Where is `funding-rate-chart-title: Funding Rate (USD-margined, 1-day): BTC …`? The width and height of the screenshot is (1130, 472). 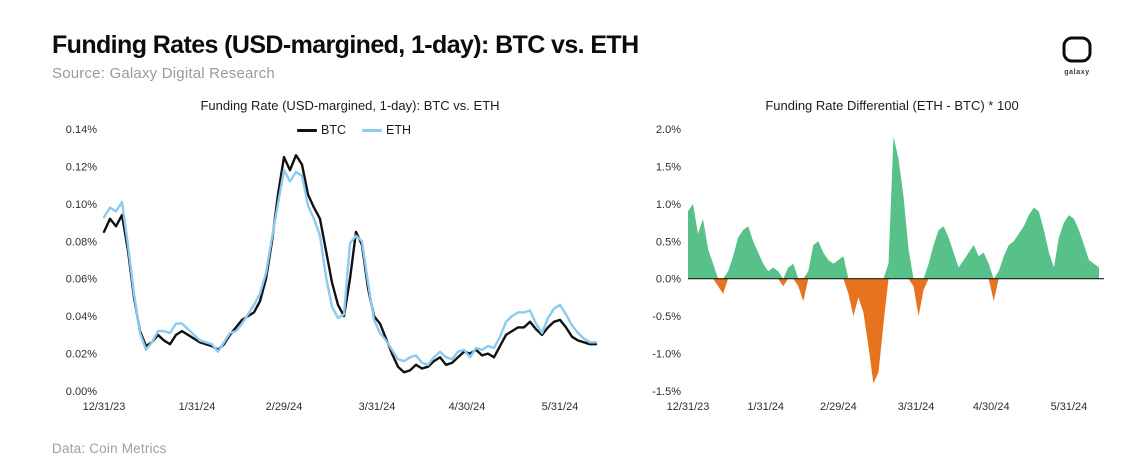 funding-rate-chart-title: Funding Rate (USD-margined, 1-day): BTC … is located at coordinates (350, 105).